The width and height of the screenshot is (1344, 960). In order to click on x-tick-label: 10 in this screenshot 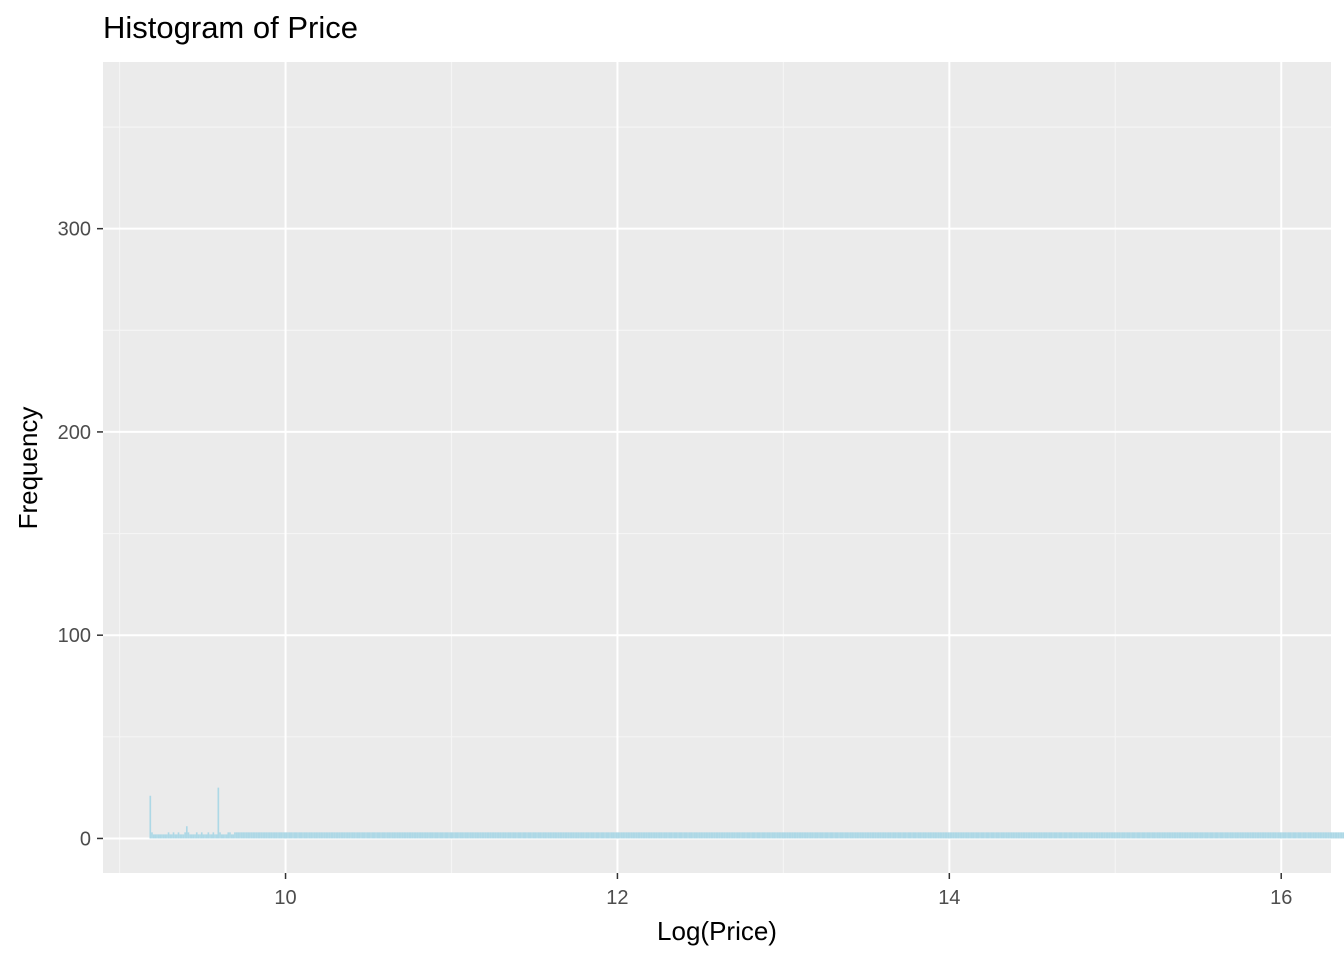, I will do `click(285, 898)`.